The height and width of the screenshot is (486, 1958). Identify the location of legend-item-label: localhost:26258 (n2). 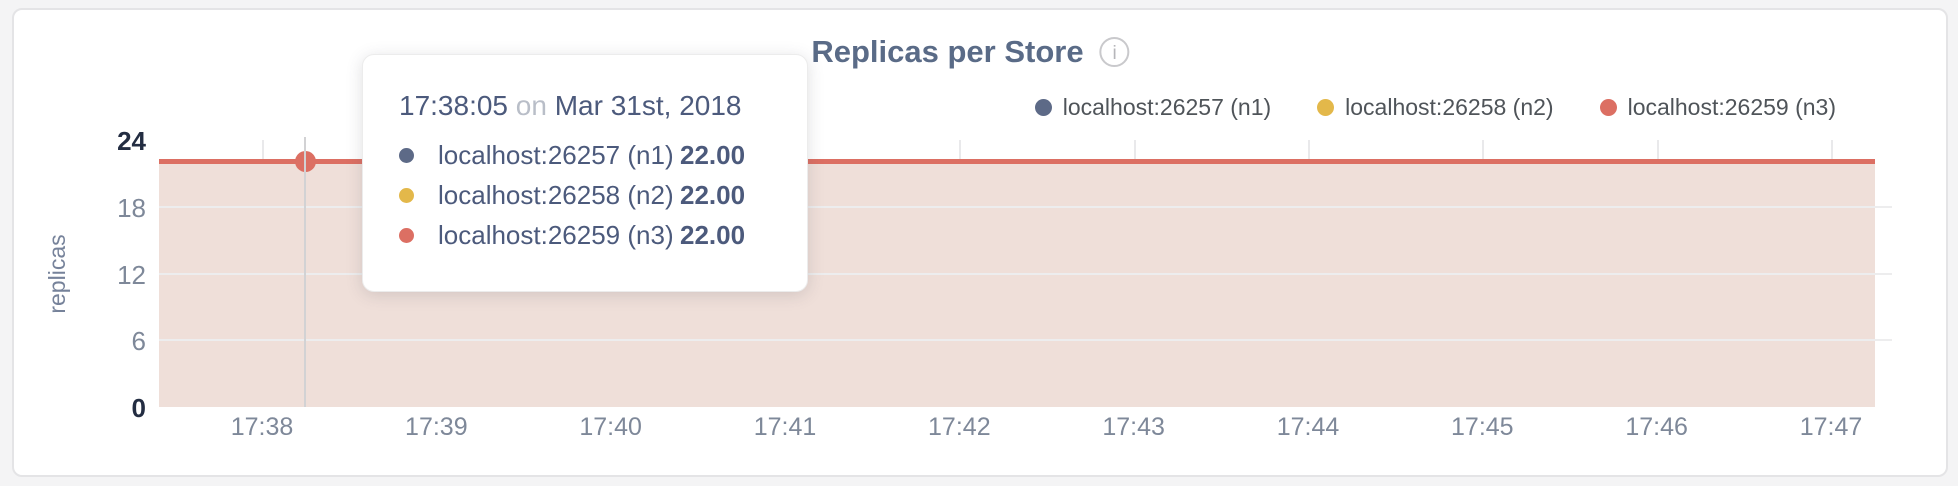
(1449, 107).